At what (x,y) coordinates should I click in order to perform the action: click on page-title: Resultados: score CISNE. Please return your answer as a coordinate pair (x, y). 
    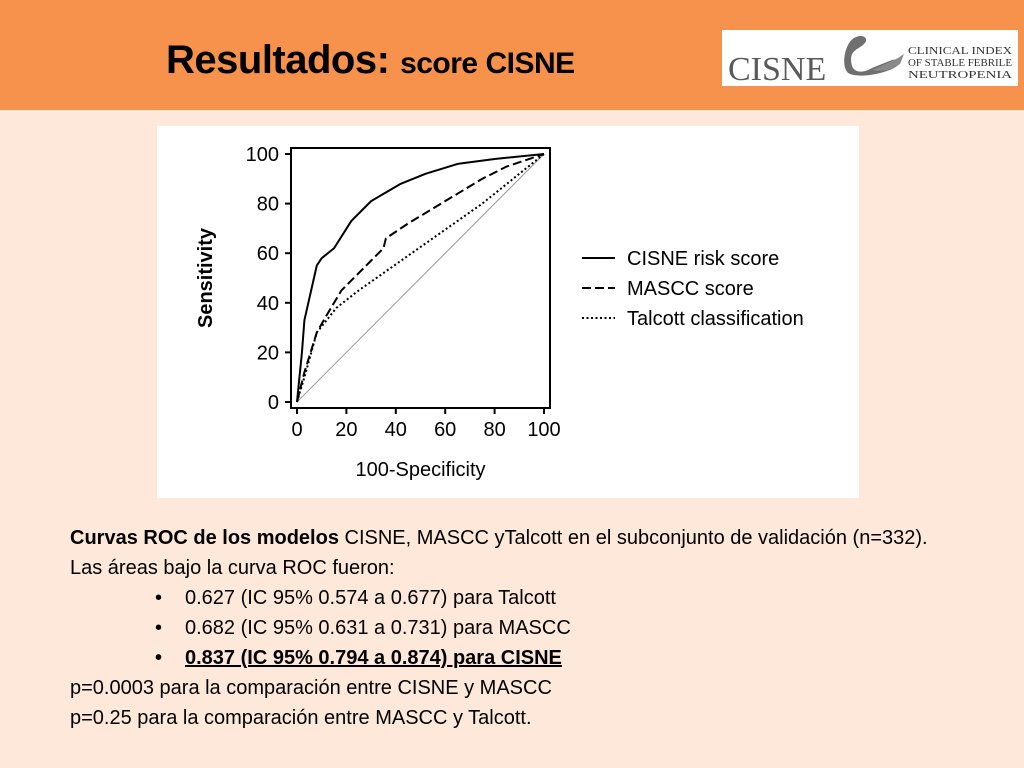
    Looking at the image, I should click on (370, 60).